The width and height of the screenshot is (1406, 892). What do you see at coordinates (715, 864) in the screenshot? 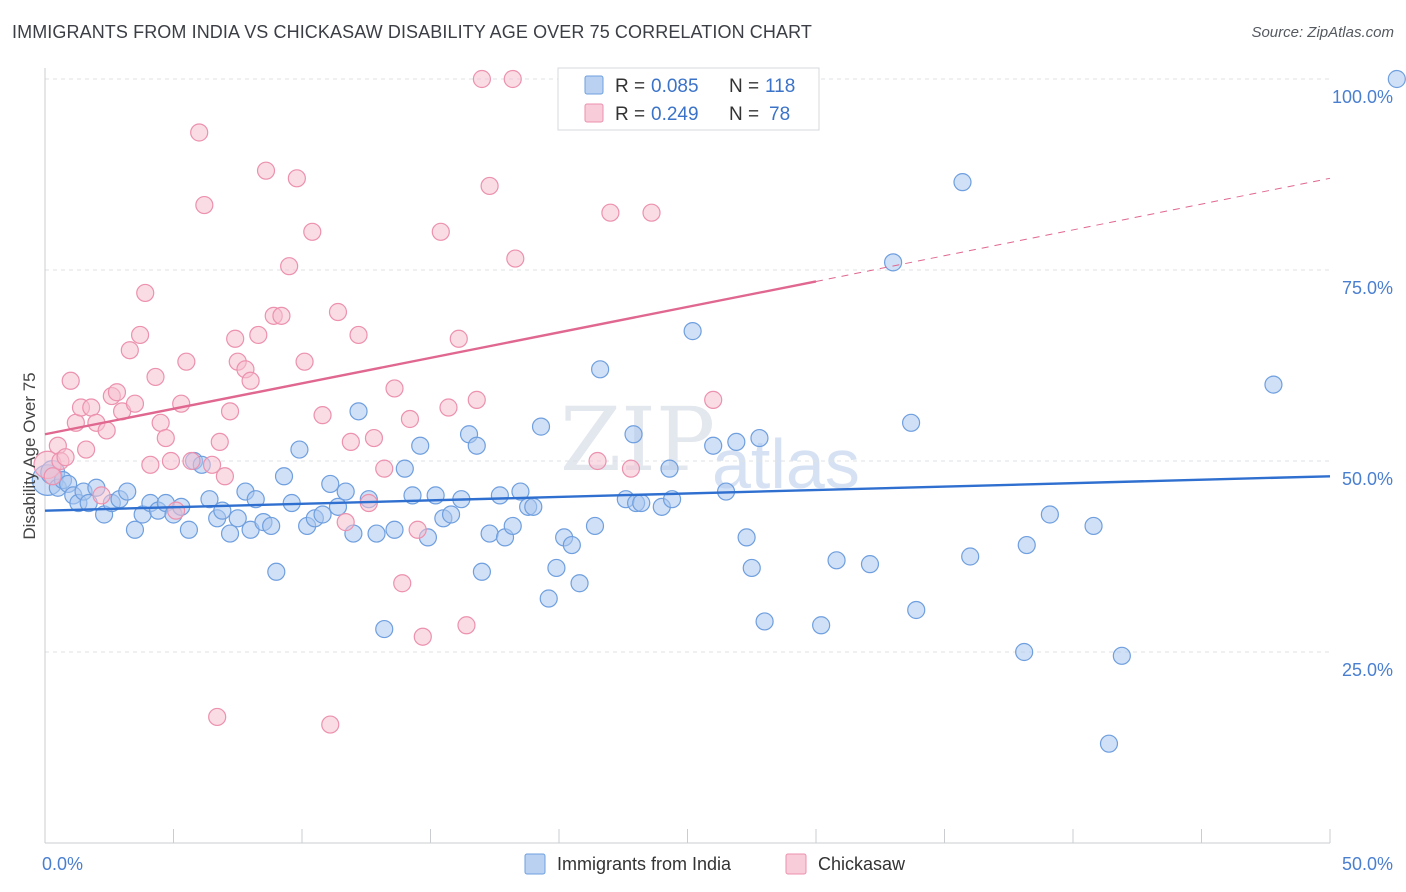
I see `bottom-legend: Immigrants from India Chickasaw` at bounding box center [715, 864].